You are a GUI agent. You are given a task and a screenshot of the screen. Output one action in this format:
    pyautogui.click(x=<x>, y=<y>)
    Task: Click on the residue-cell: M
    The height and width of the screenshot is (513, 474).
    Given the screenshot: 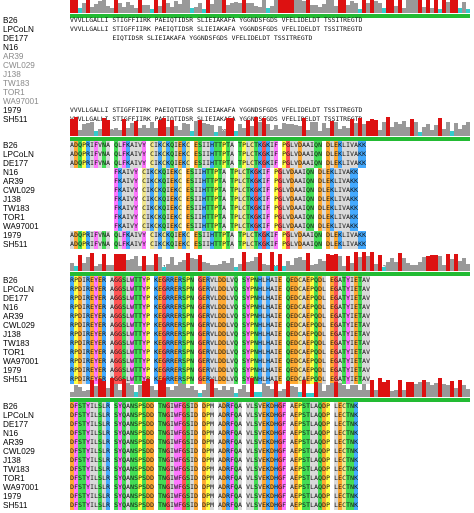 What is the action you would take?
    pyautogui.click(x=212, y=451)
    